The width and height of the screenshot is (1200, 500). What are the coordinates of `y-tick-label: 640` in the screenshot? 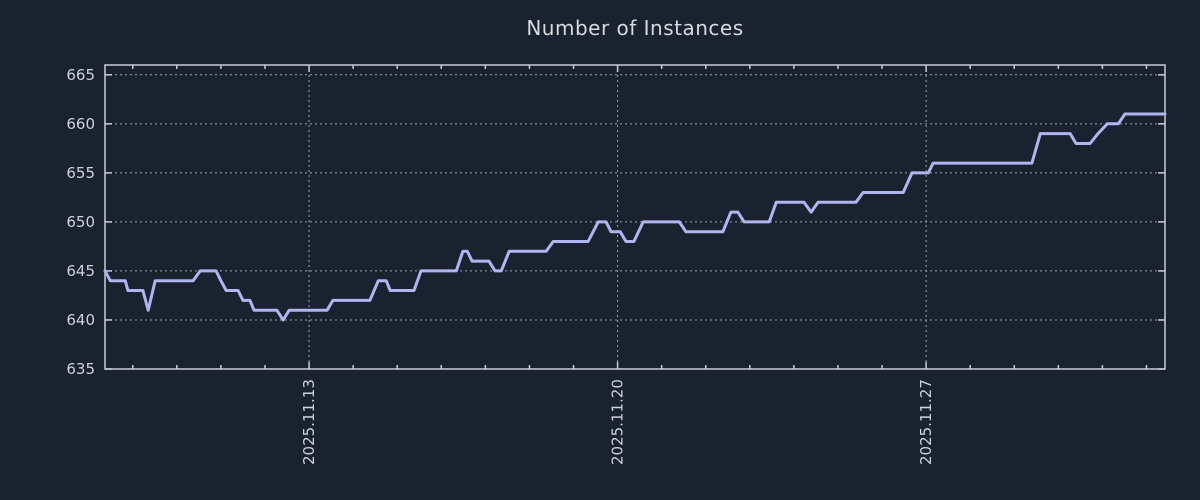 It's located at (80, 320).